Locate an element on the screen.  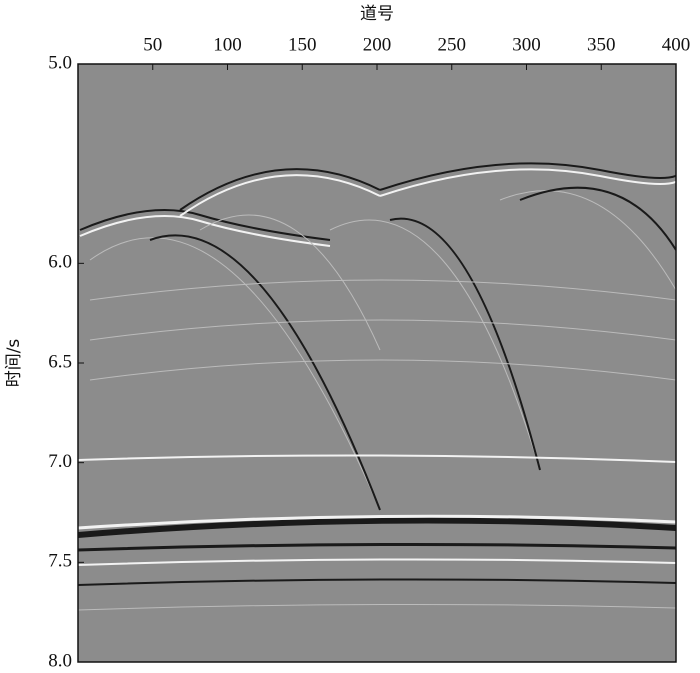
x-axis-label: 道号 is located at coordinates (377, 14).